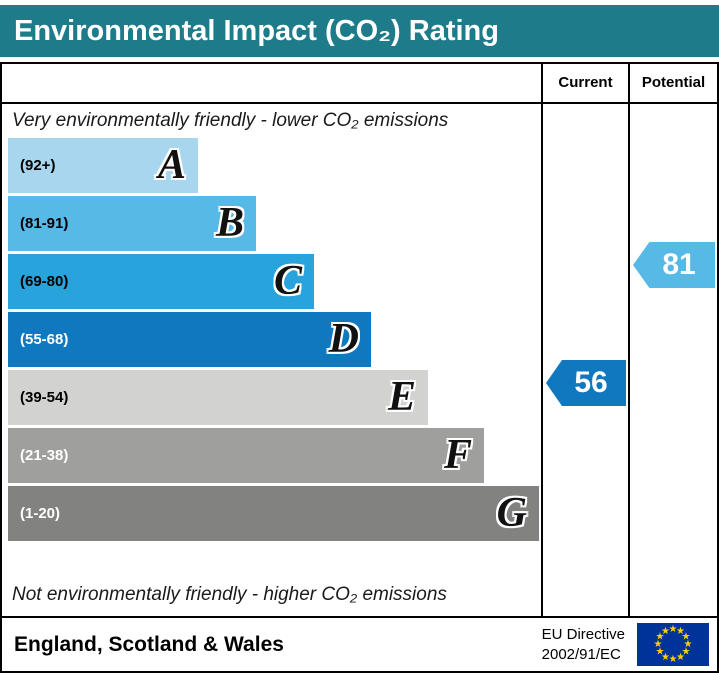 This screenshot has height=675, width=719. I want to click on eu-directive-label: EU Directive 2002/91/EC, so click(583, 645).